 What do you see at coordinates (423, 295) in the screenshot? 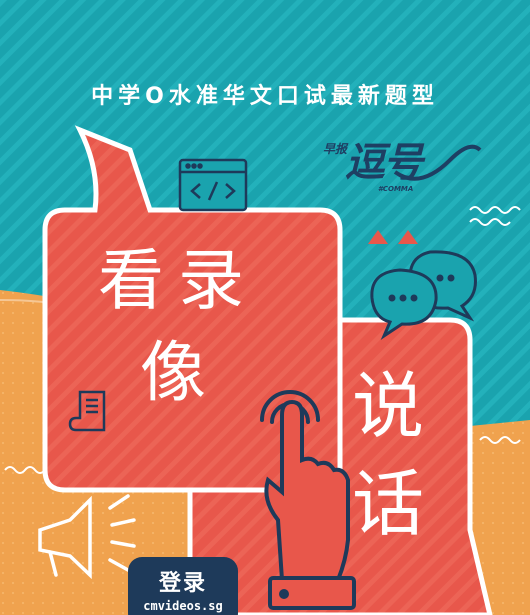
I see `chat-bubbles-icon` at bounding box center [423, 295].